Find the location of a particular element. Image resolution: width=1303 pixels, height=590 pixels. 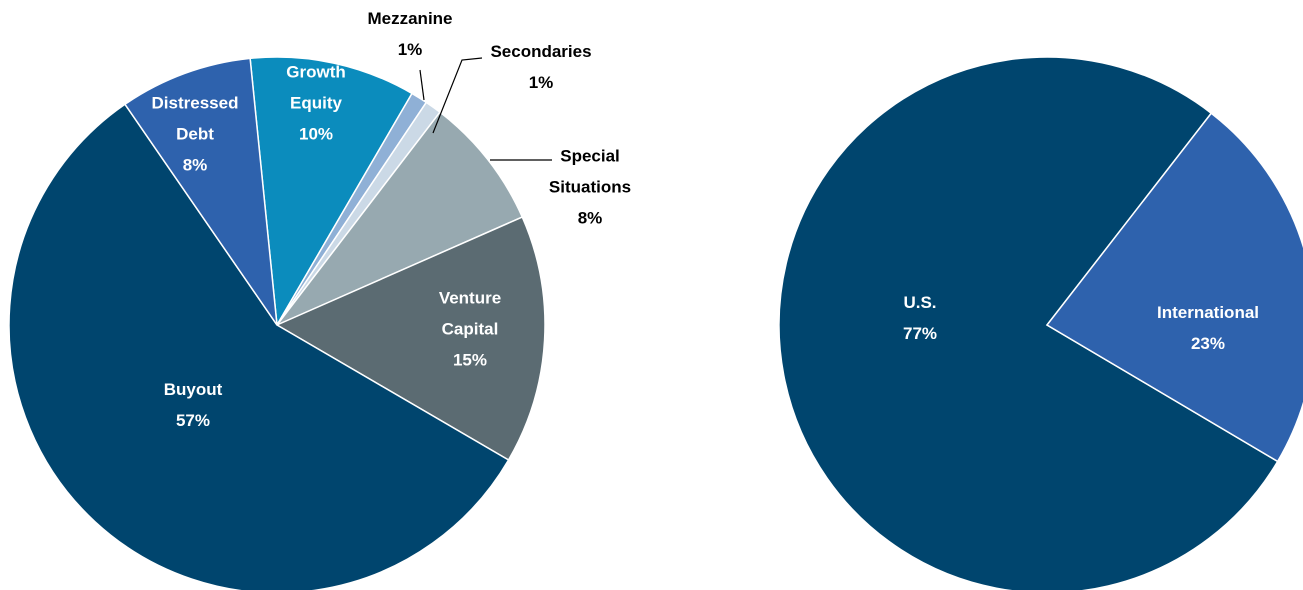

slice-label: U.S. 77% is located at coordinates (920, 318).